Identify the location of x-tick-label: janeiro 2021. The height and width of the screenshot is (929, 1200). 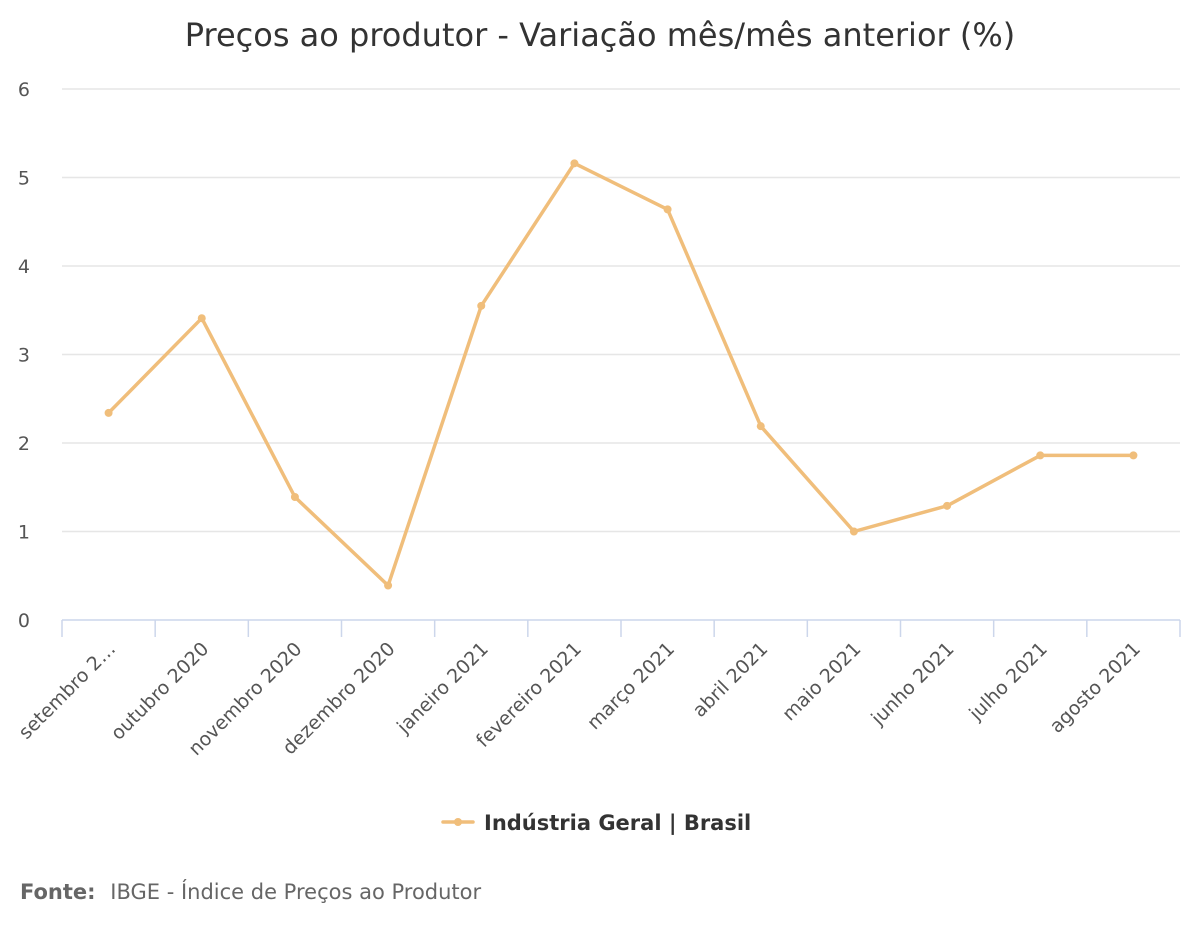
(442, 688).